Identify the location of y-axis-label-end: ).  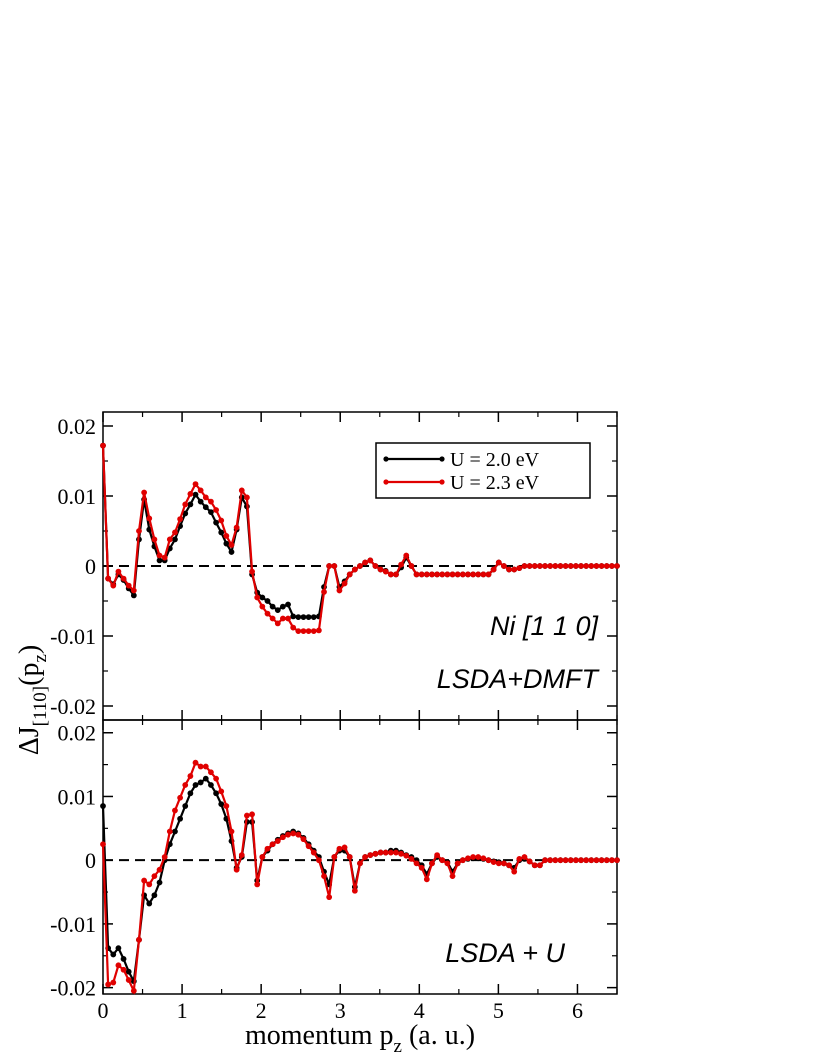
(29, 649).